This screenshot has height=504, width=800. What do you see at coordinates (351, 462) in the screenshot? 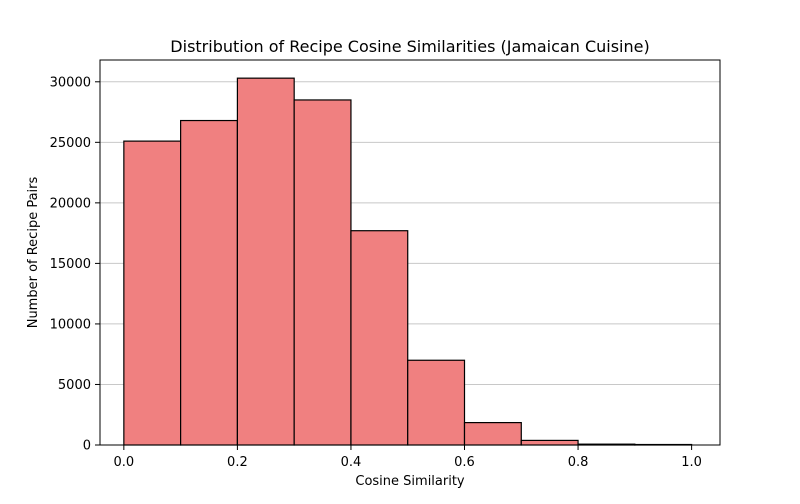
I see `x-tick-label-2: 0.4` at bounding box center [351, 462].